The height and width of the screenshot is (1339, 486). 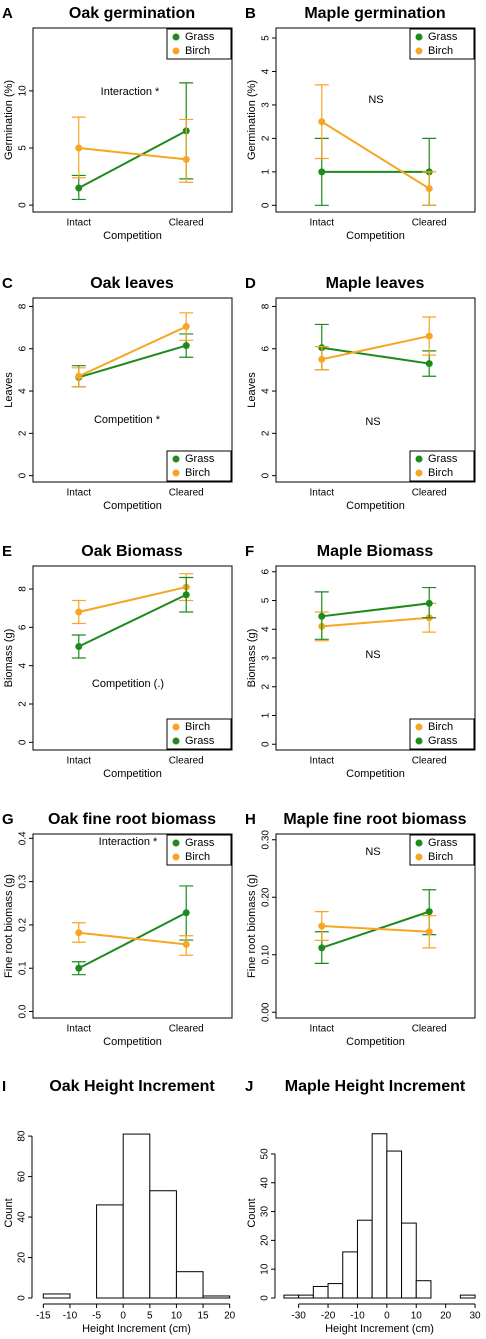 What do you see at coordinates (265, 1212) in the screenshot?
I see `y-tick-label: 30` at bounding box center [265, 1212].